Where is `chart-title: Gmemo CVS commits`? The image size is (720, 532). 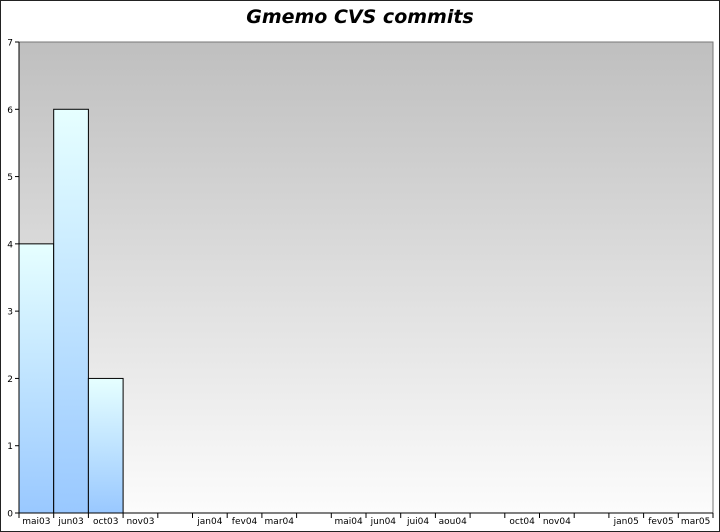 chart-title: Gmemo CVS commits is located at coordinates (360, 17).